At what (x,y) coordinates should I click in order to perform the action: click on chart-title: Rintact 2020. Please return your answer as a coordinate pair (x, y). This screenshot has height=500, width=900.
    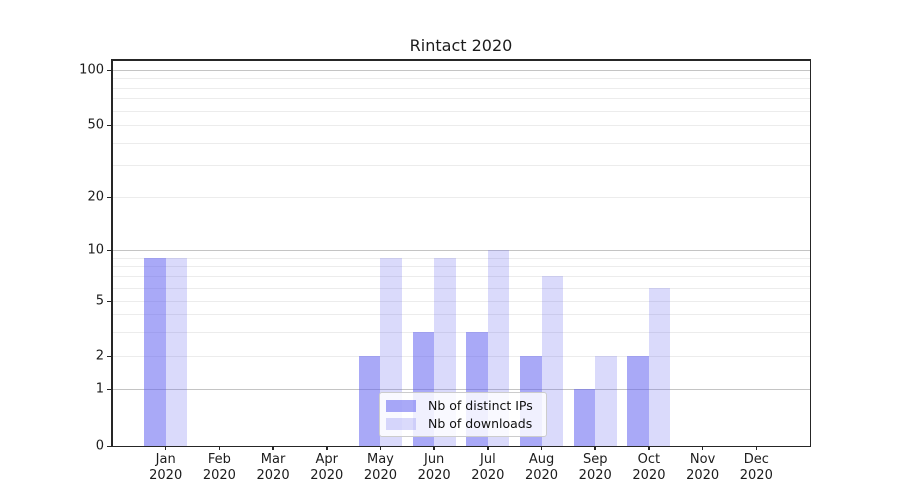
    Looking at the image, I should click on (461, 45).